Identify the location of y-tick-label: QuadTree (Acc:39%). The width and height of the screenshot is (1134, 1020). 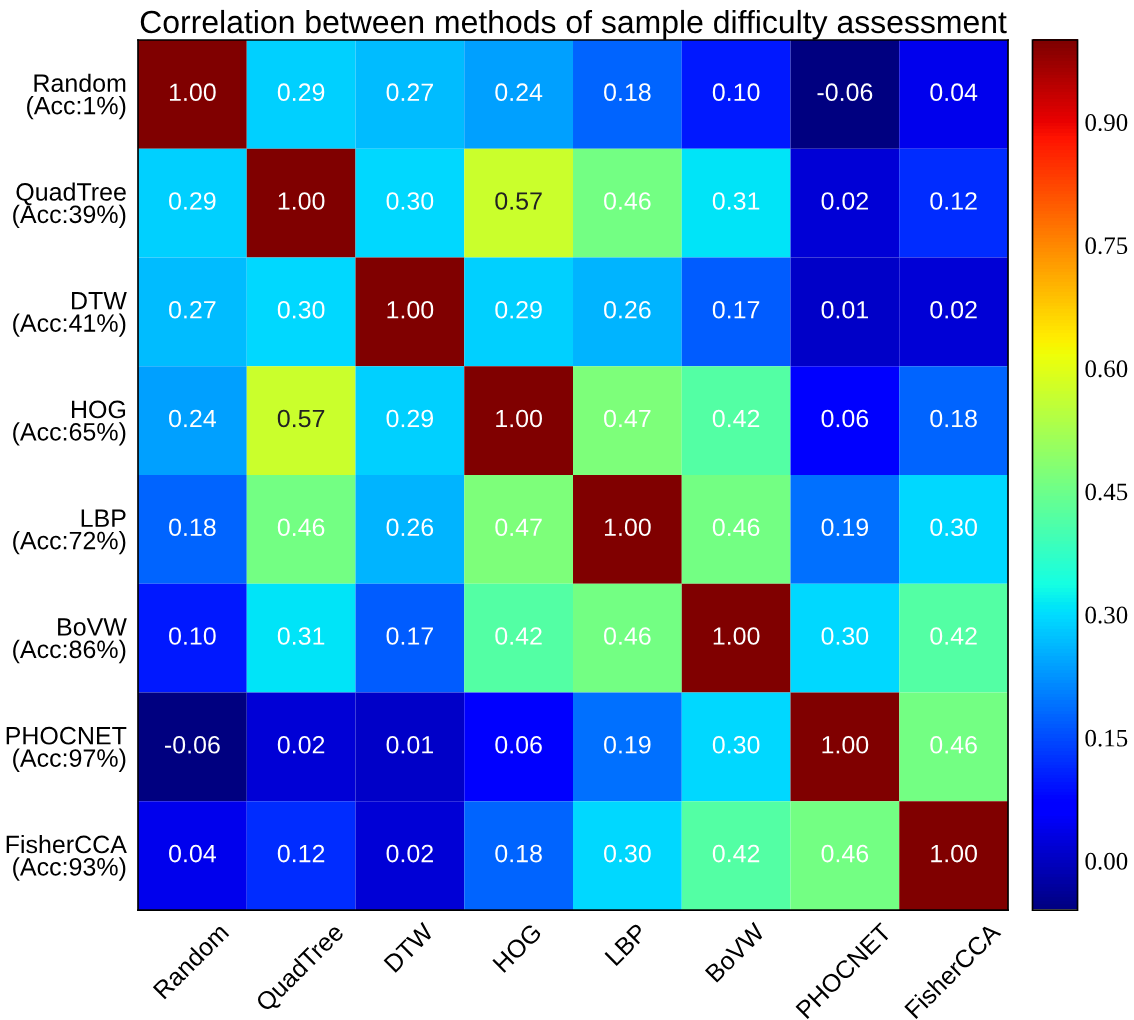
(69, 205).